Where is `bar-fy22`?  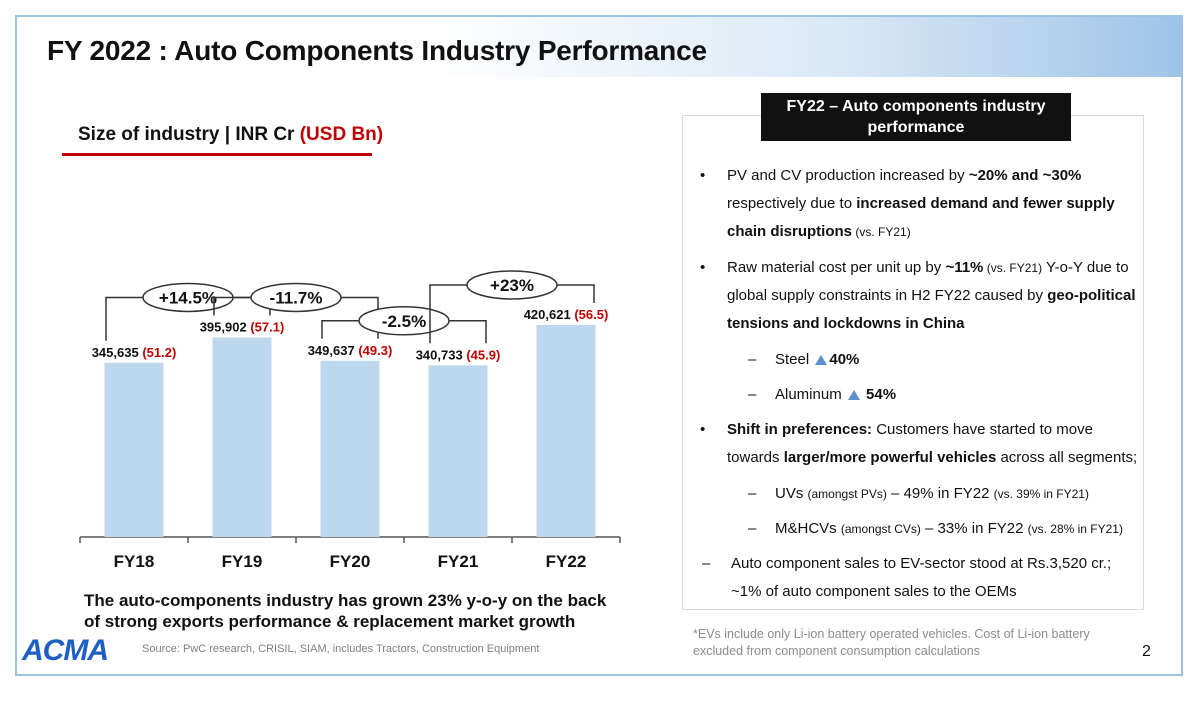
bar-fy22 is located at coordinates (566, 431).